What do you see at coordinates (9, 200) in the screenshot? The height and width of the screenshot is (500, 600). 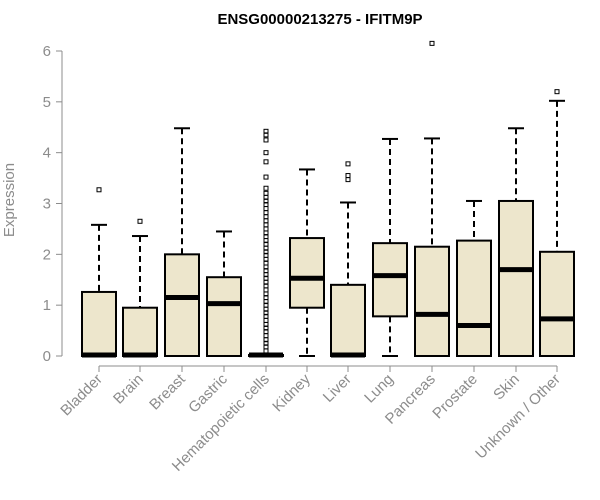 I see `y-axis-label: Expression` at bounding box center [9, 200].